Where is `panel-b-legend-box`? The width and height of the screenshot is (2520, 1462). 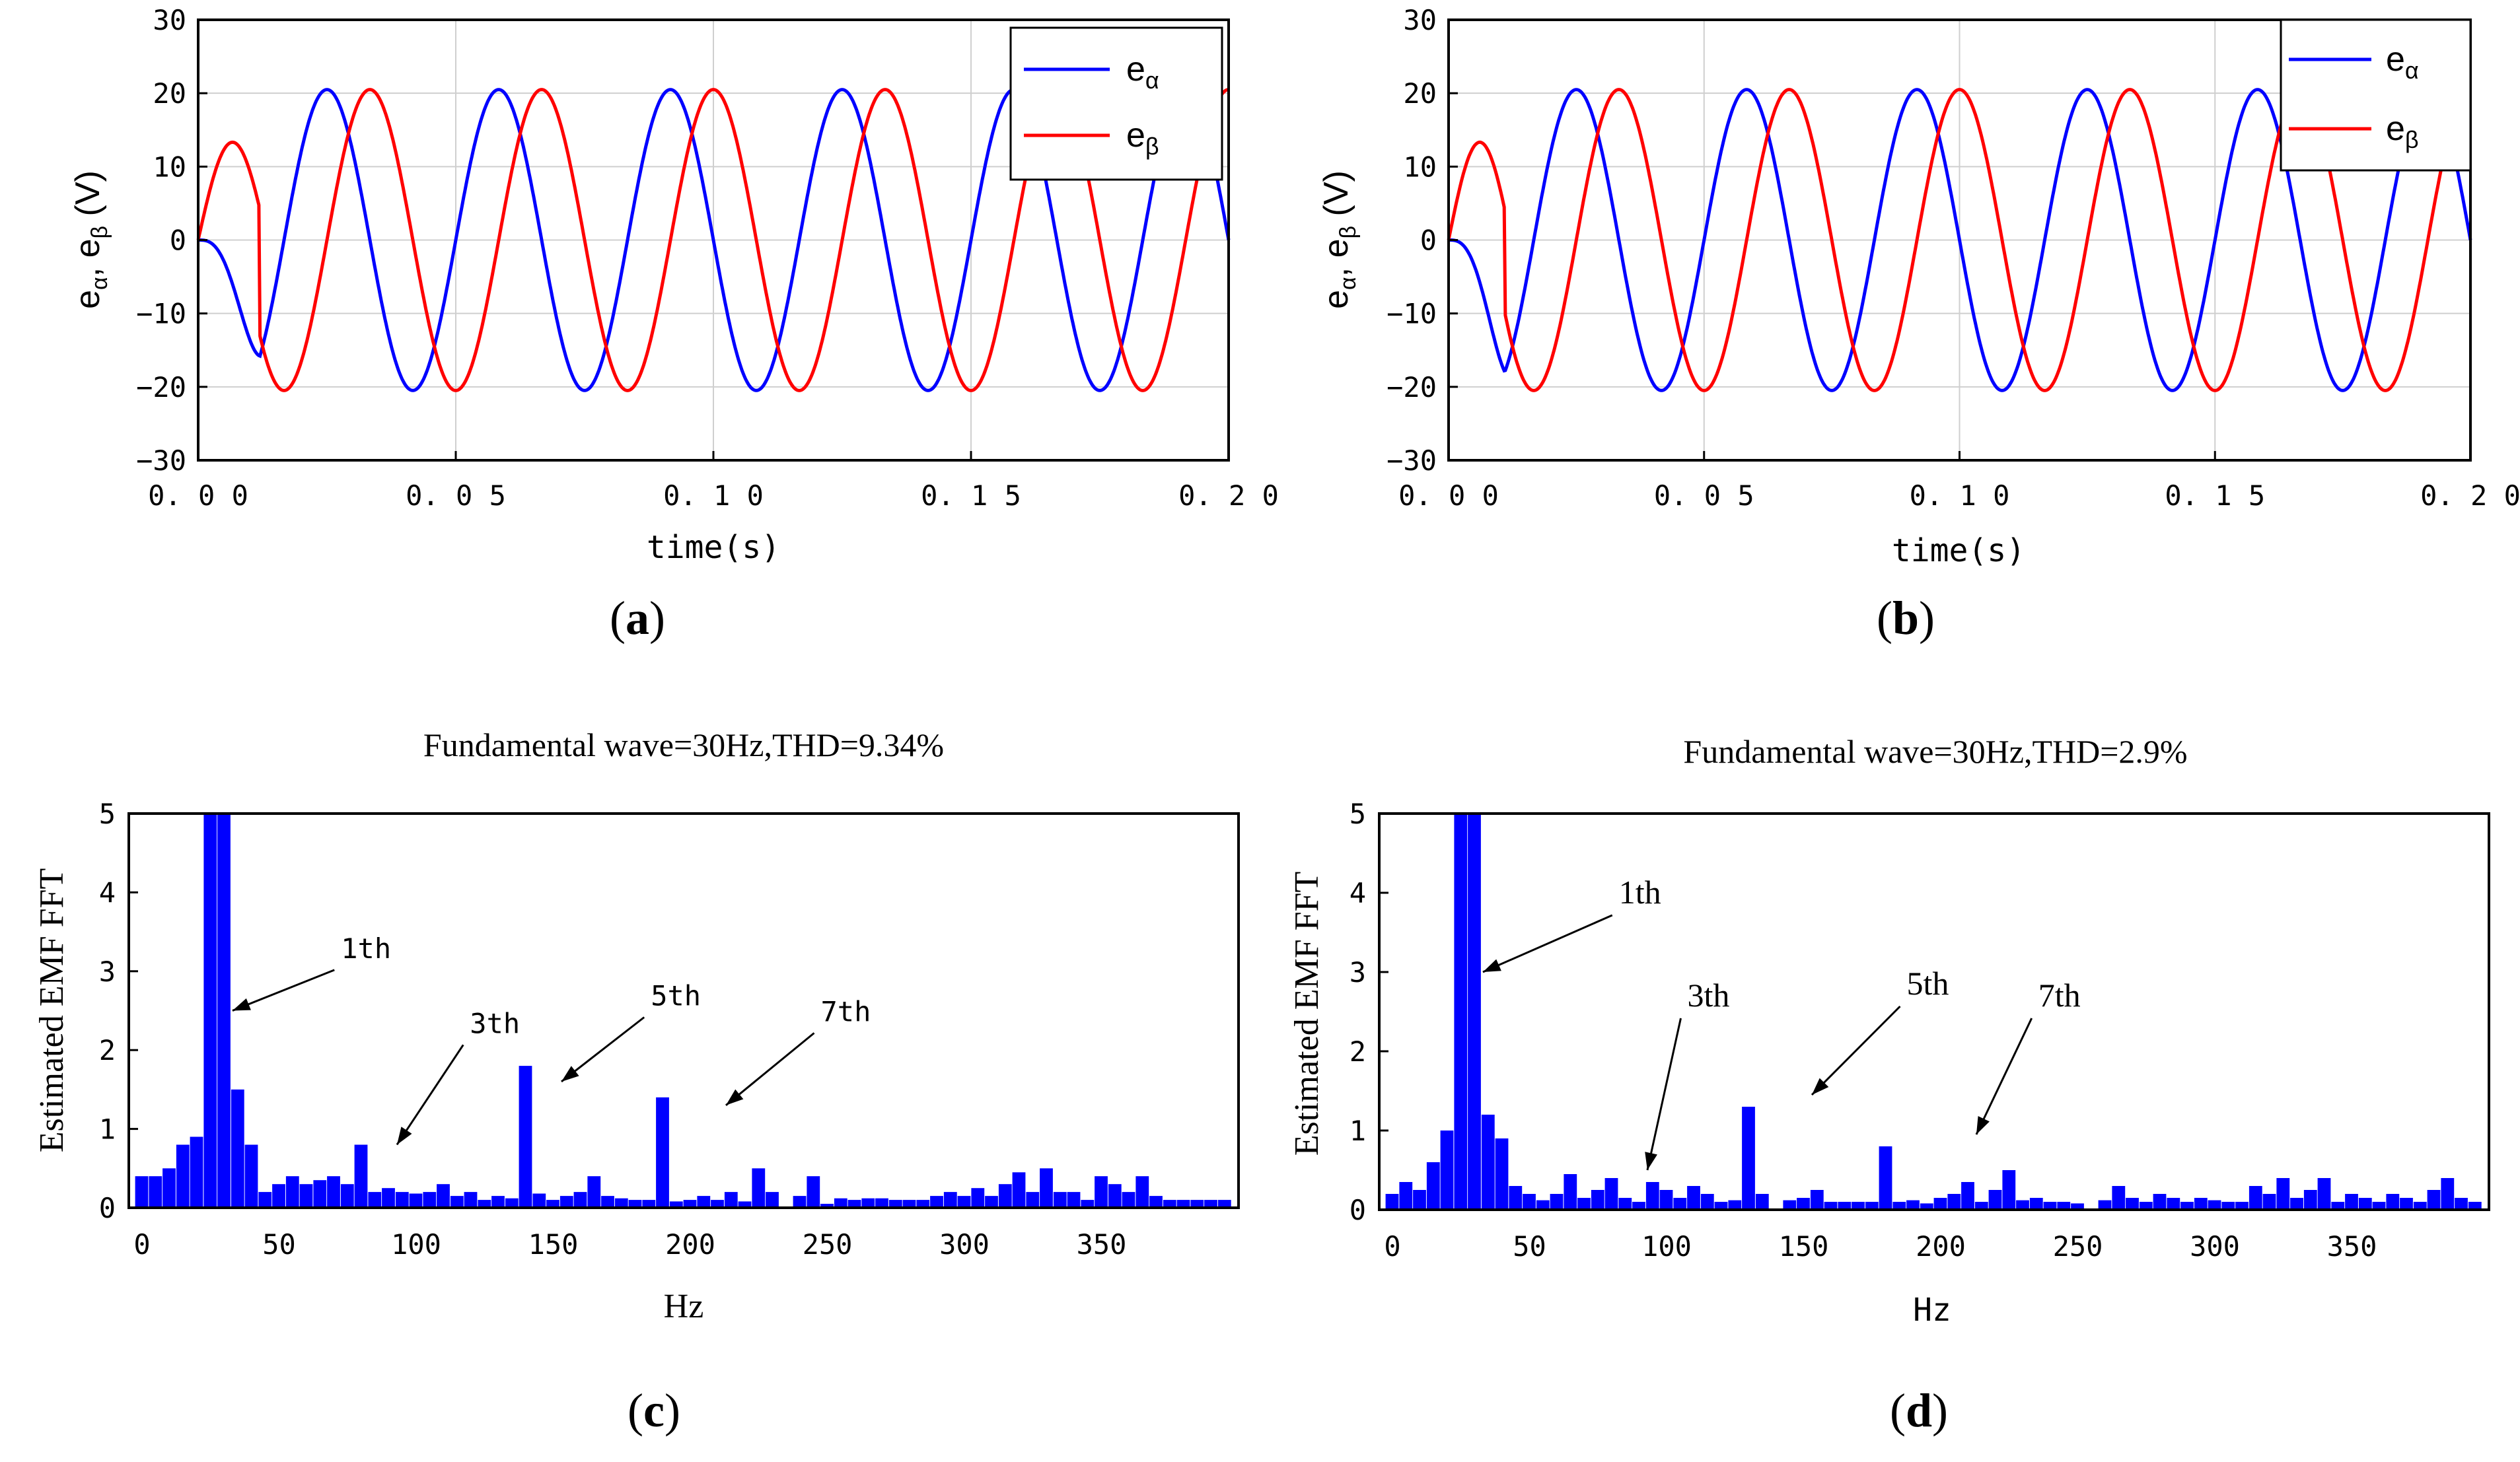 panel-b-legend-box is located at coordinates (2376, 95).